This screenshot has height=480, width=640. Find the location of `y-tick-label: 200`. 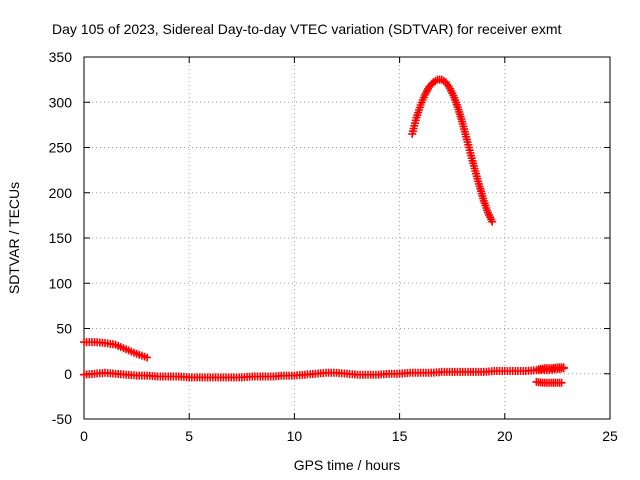

y-tick-label: 200 is located at coordinates (61, 193).